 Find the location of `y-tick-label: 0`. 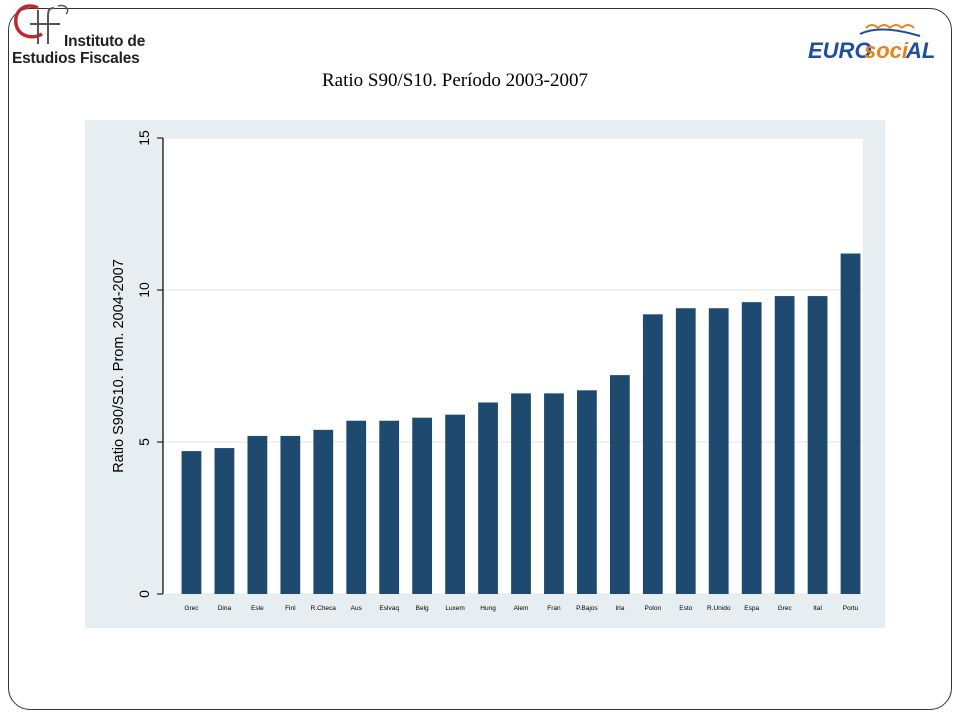

y-tick-label: 0 is located at coordinates (144, 594).